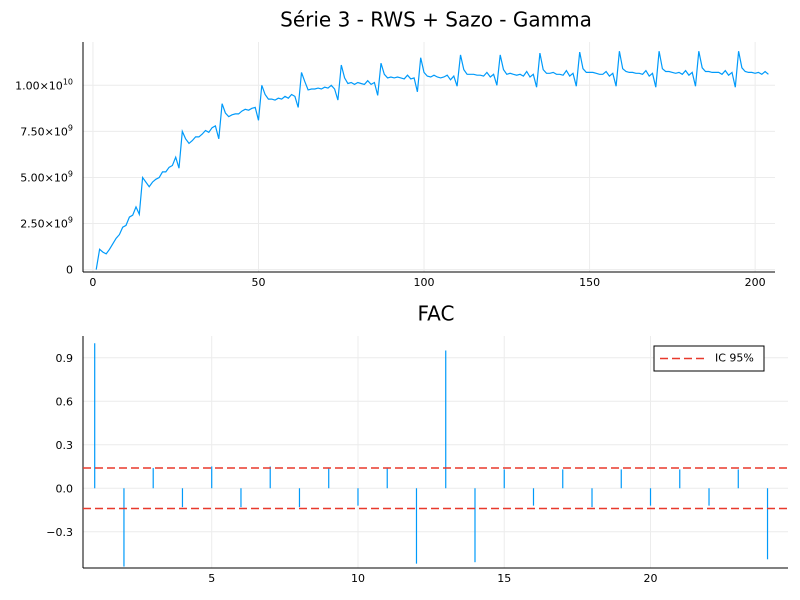 Image resolution: width=800 pixels, height=600 pixels. What do you see at coordinates (709, 358) in the screenshot?
I see `legend: IC 95%` at bounding box center [709, 358].